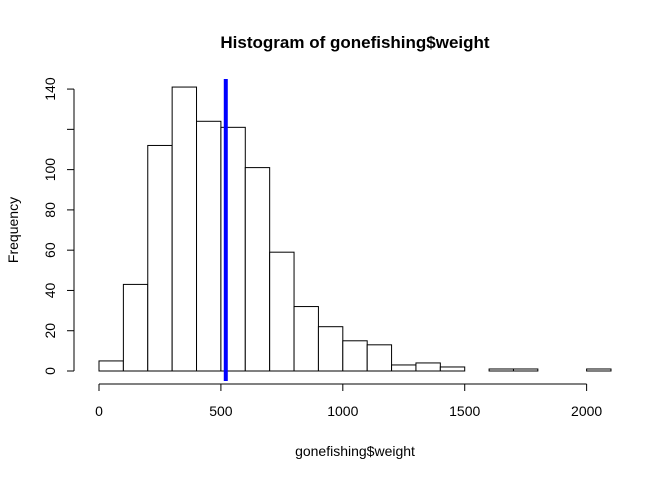 The image size is (672, 480). I want to click on y-axis: 0 20 40 60 80 100 140, so click(58, 226).